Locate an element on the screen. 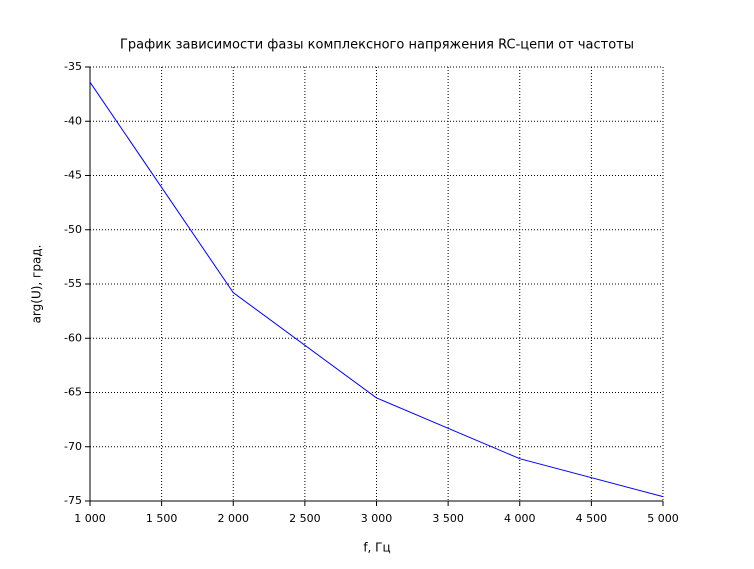  y-tick-label: -40 is located at coordinates (73, 120).